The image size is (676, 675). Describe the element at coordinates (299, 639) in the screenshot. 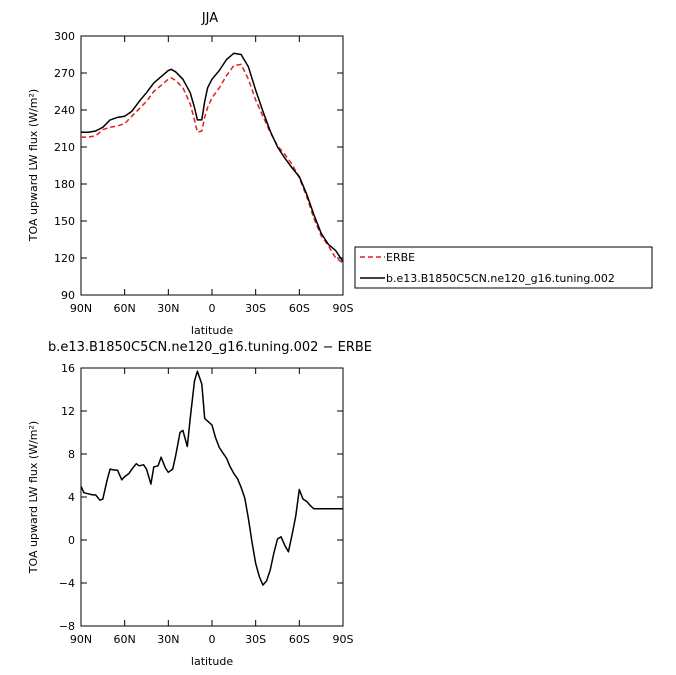

I see `bottom-x-tick-label: 60S` at that location.